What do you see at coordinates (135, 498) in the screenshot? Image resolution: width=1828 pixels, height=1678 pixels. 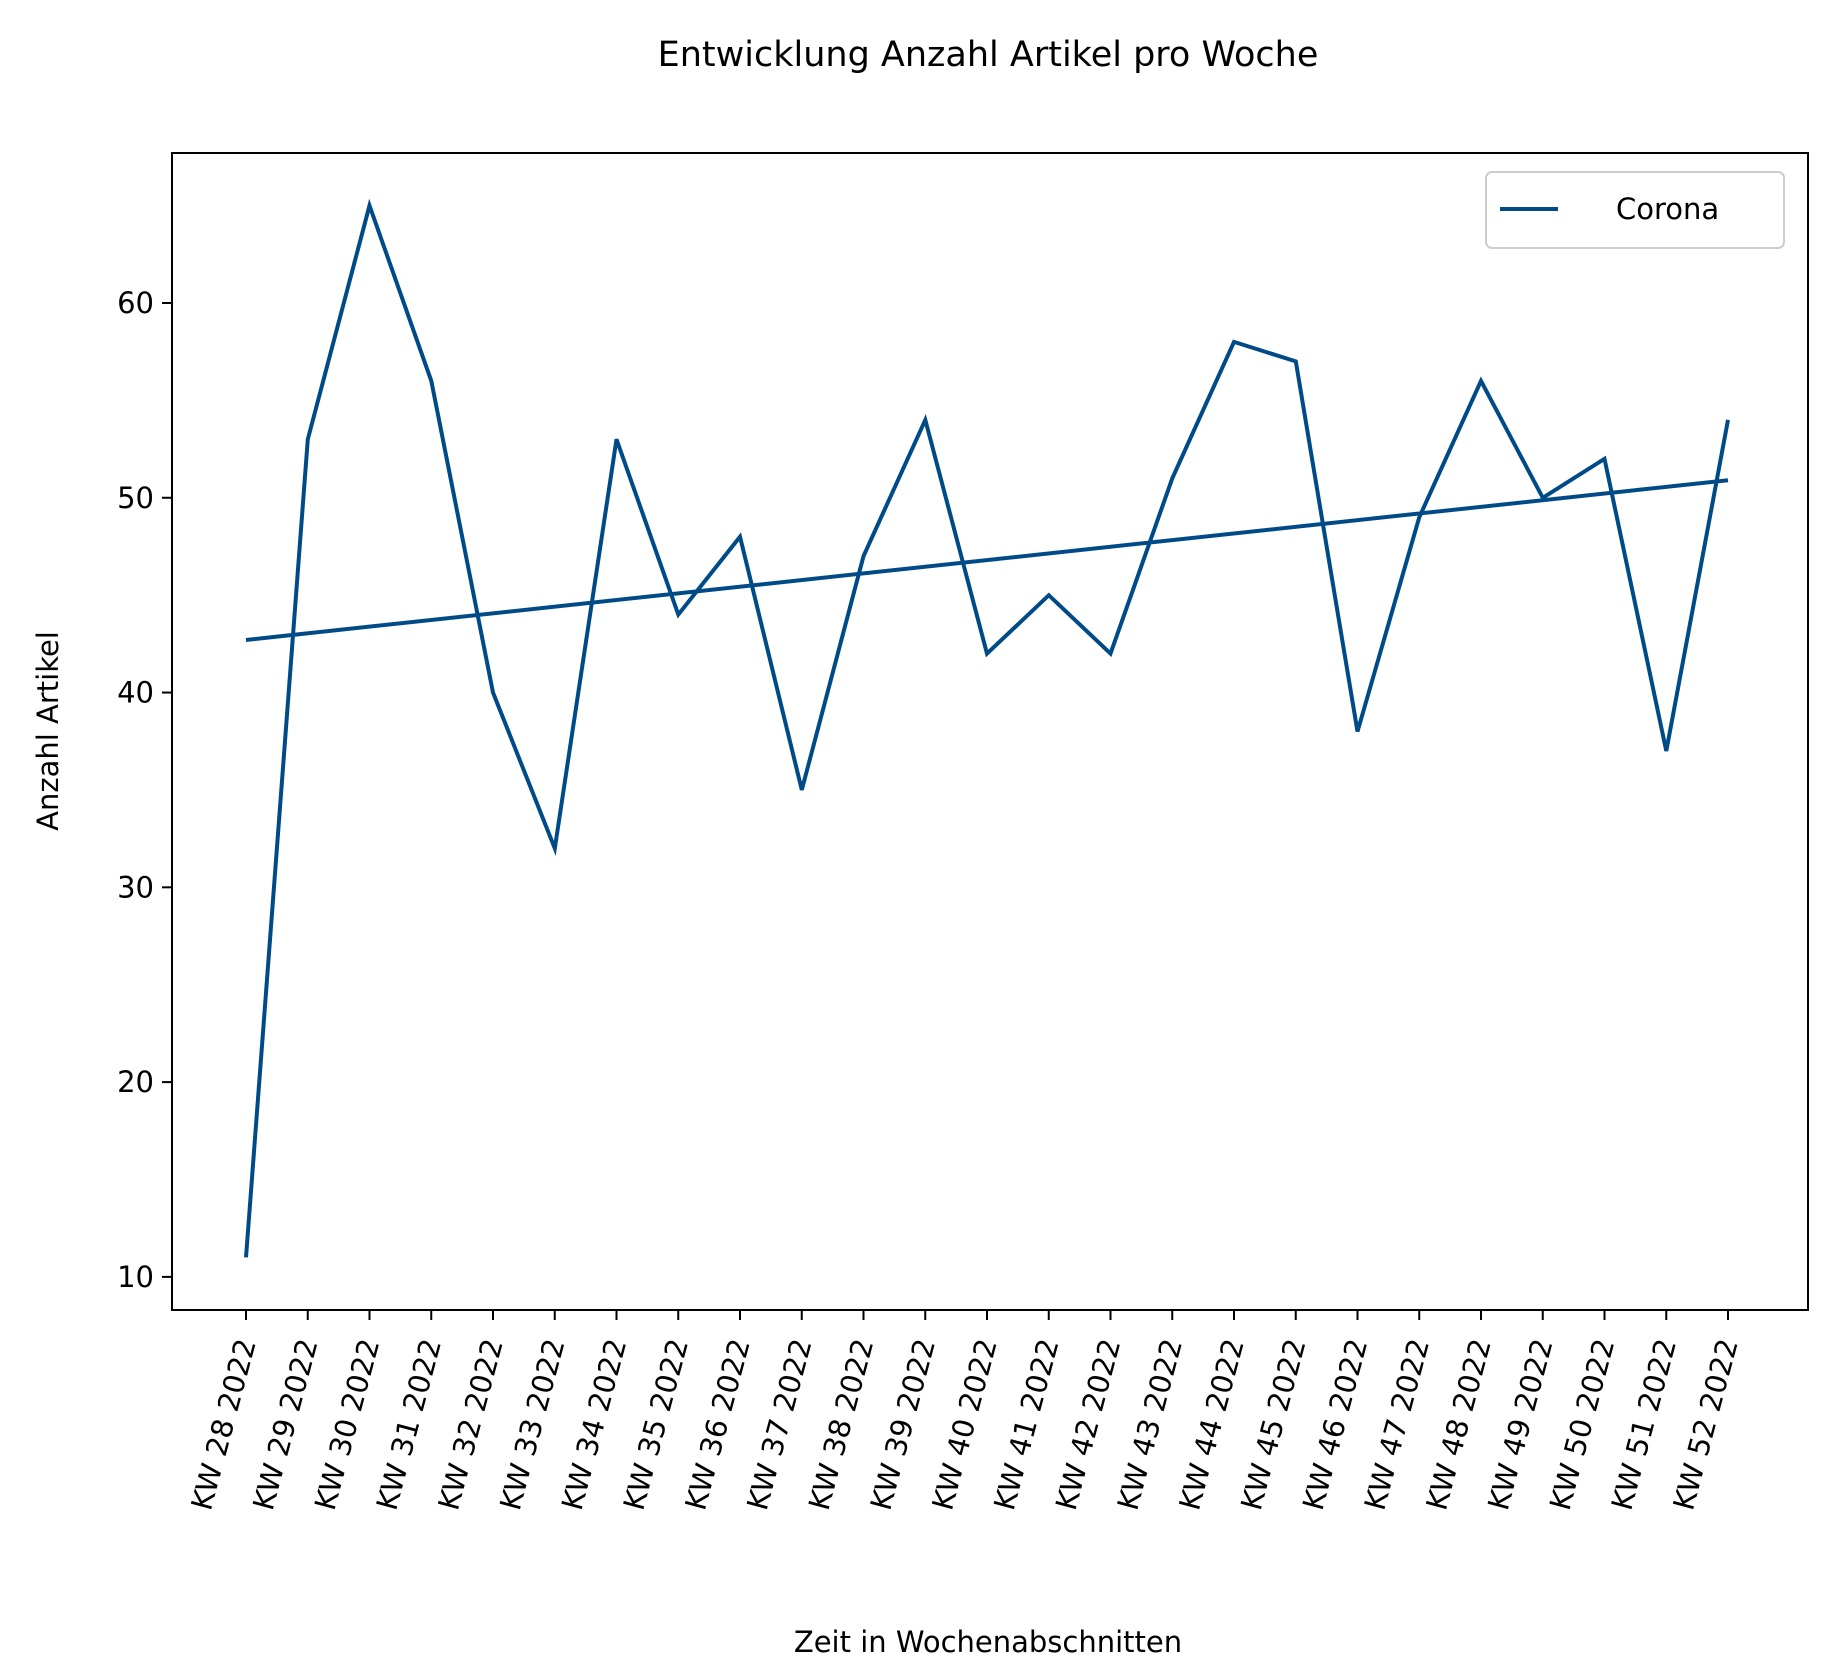 I see `y-tick-label: 50` at bounding box center [135, 498].